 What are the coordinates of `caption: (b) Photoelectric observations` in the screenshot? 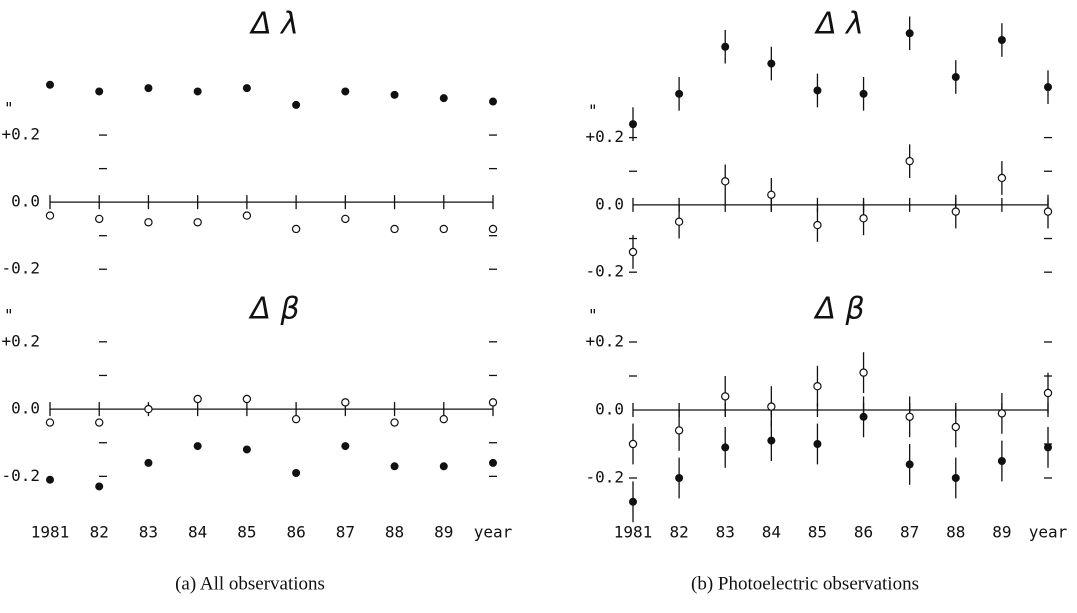 It's located at (805, 583).